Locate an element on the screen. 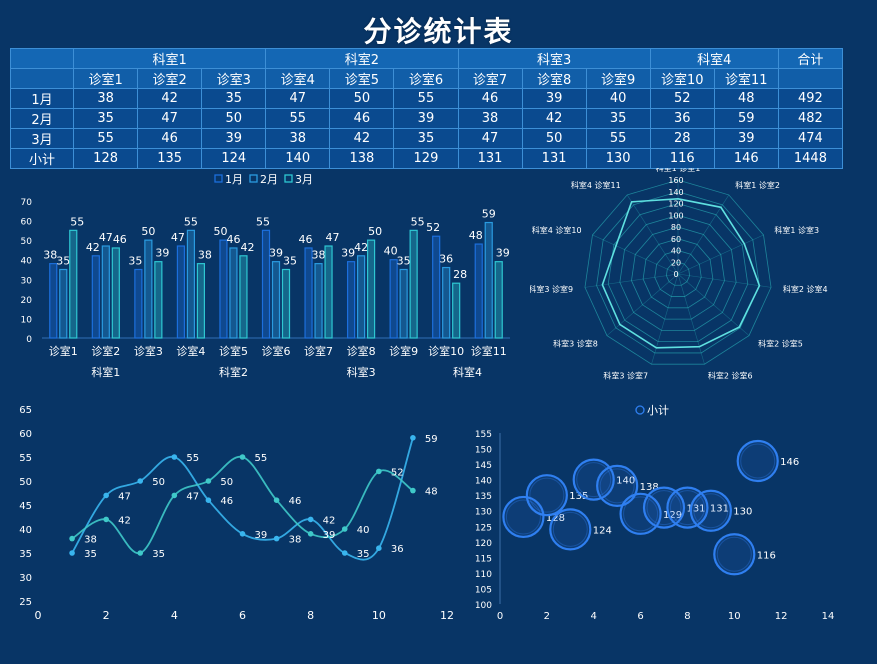 The image size is (877, 664). group-label: 科室2 is located at coordinates (233, 372).